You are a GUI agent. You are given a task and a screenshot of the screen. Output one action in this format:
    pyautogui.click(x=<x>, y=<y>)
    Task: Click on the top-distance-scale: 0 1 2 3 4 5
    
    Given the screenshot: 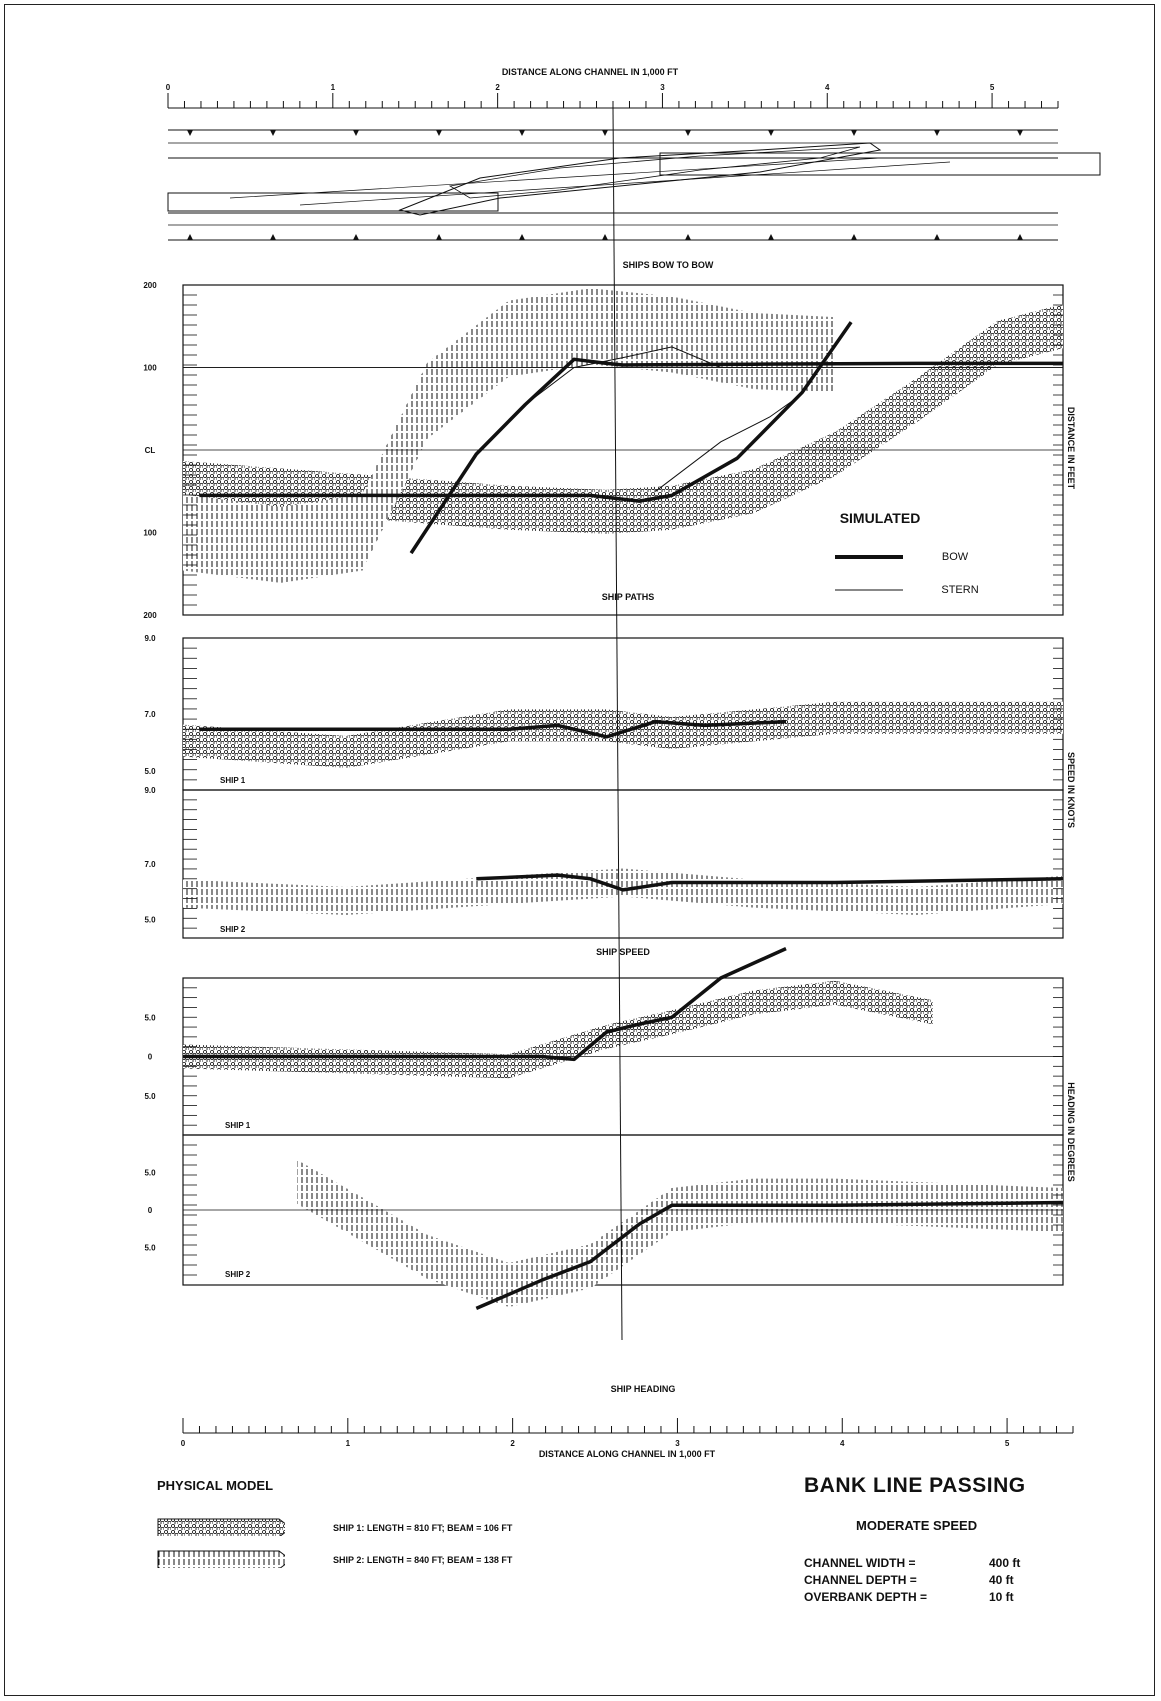 What is the action you would take?
    pyautogui.click(x=612, y=96)
    